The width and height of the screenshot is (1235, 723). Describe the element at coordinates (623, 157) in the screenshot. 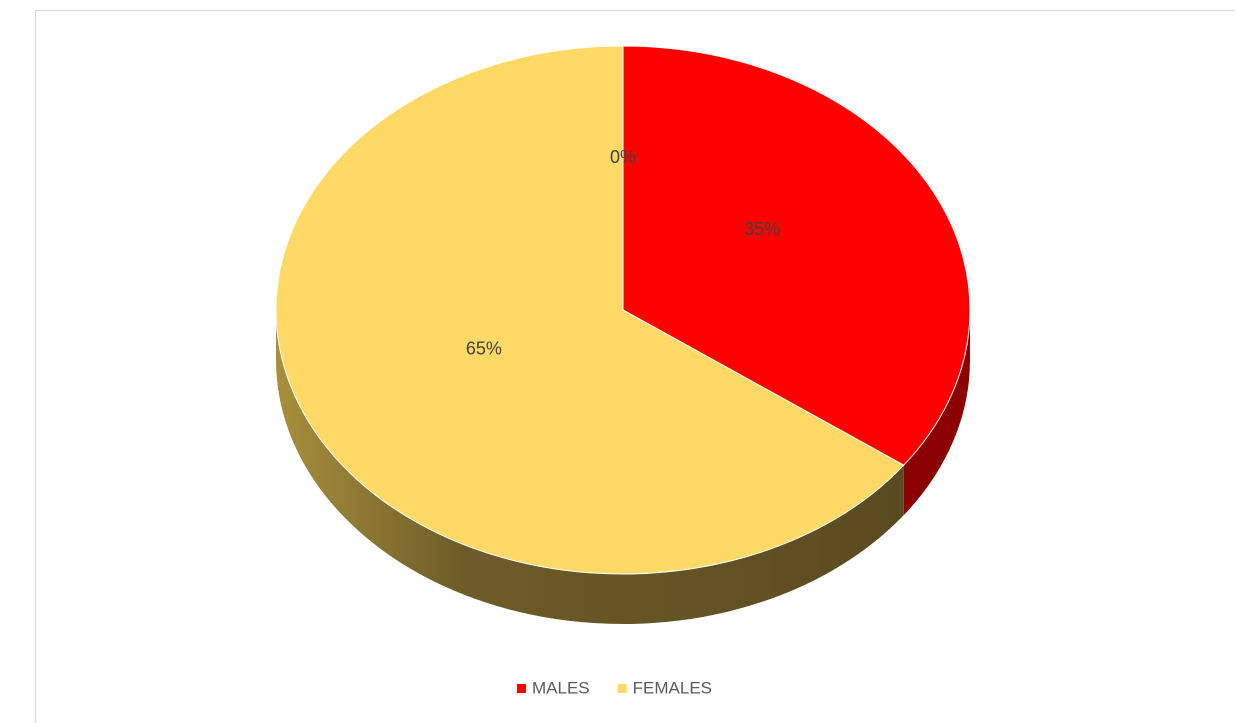

I see `data-label: 0%` at that location.